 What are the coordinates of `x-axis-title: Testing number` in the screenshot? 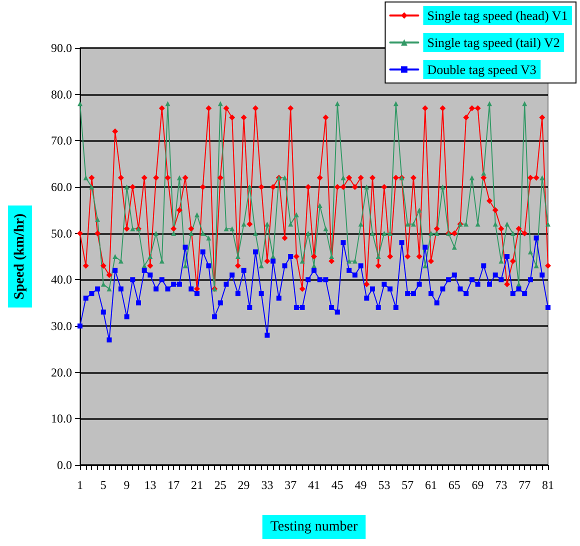 It's located at (314, 527).